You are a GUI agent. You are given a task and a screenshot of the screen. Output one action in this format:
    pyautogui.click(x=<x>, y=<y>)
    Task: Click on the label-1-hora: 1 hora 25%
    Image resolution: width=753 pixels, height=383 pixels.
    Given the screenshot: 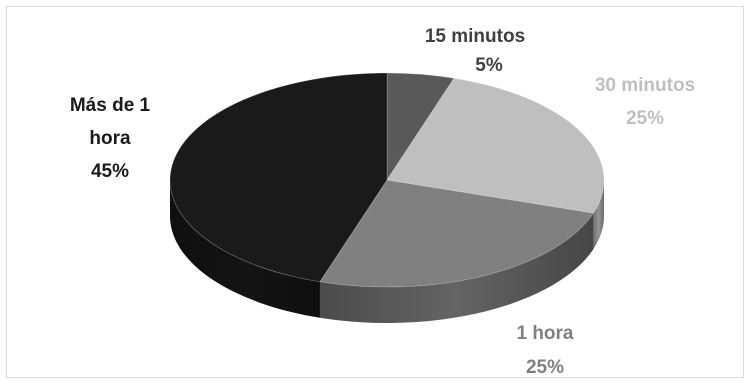 What is the action you would take?
    pyautogui.click(x=544, y=350)
    